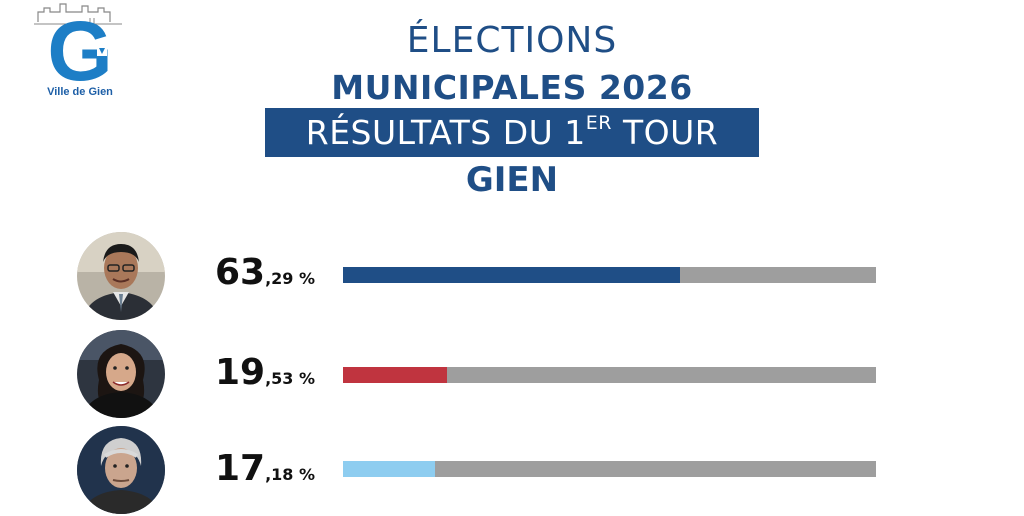 The height and width of the screenshot is (516, 1024). I want to click on percent-integer: 19, so click(240, 372).